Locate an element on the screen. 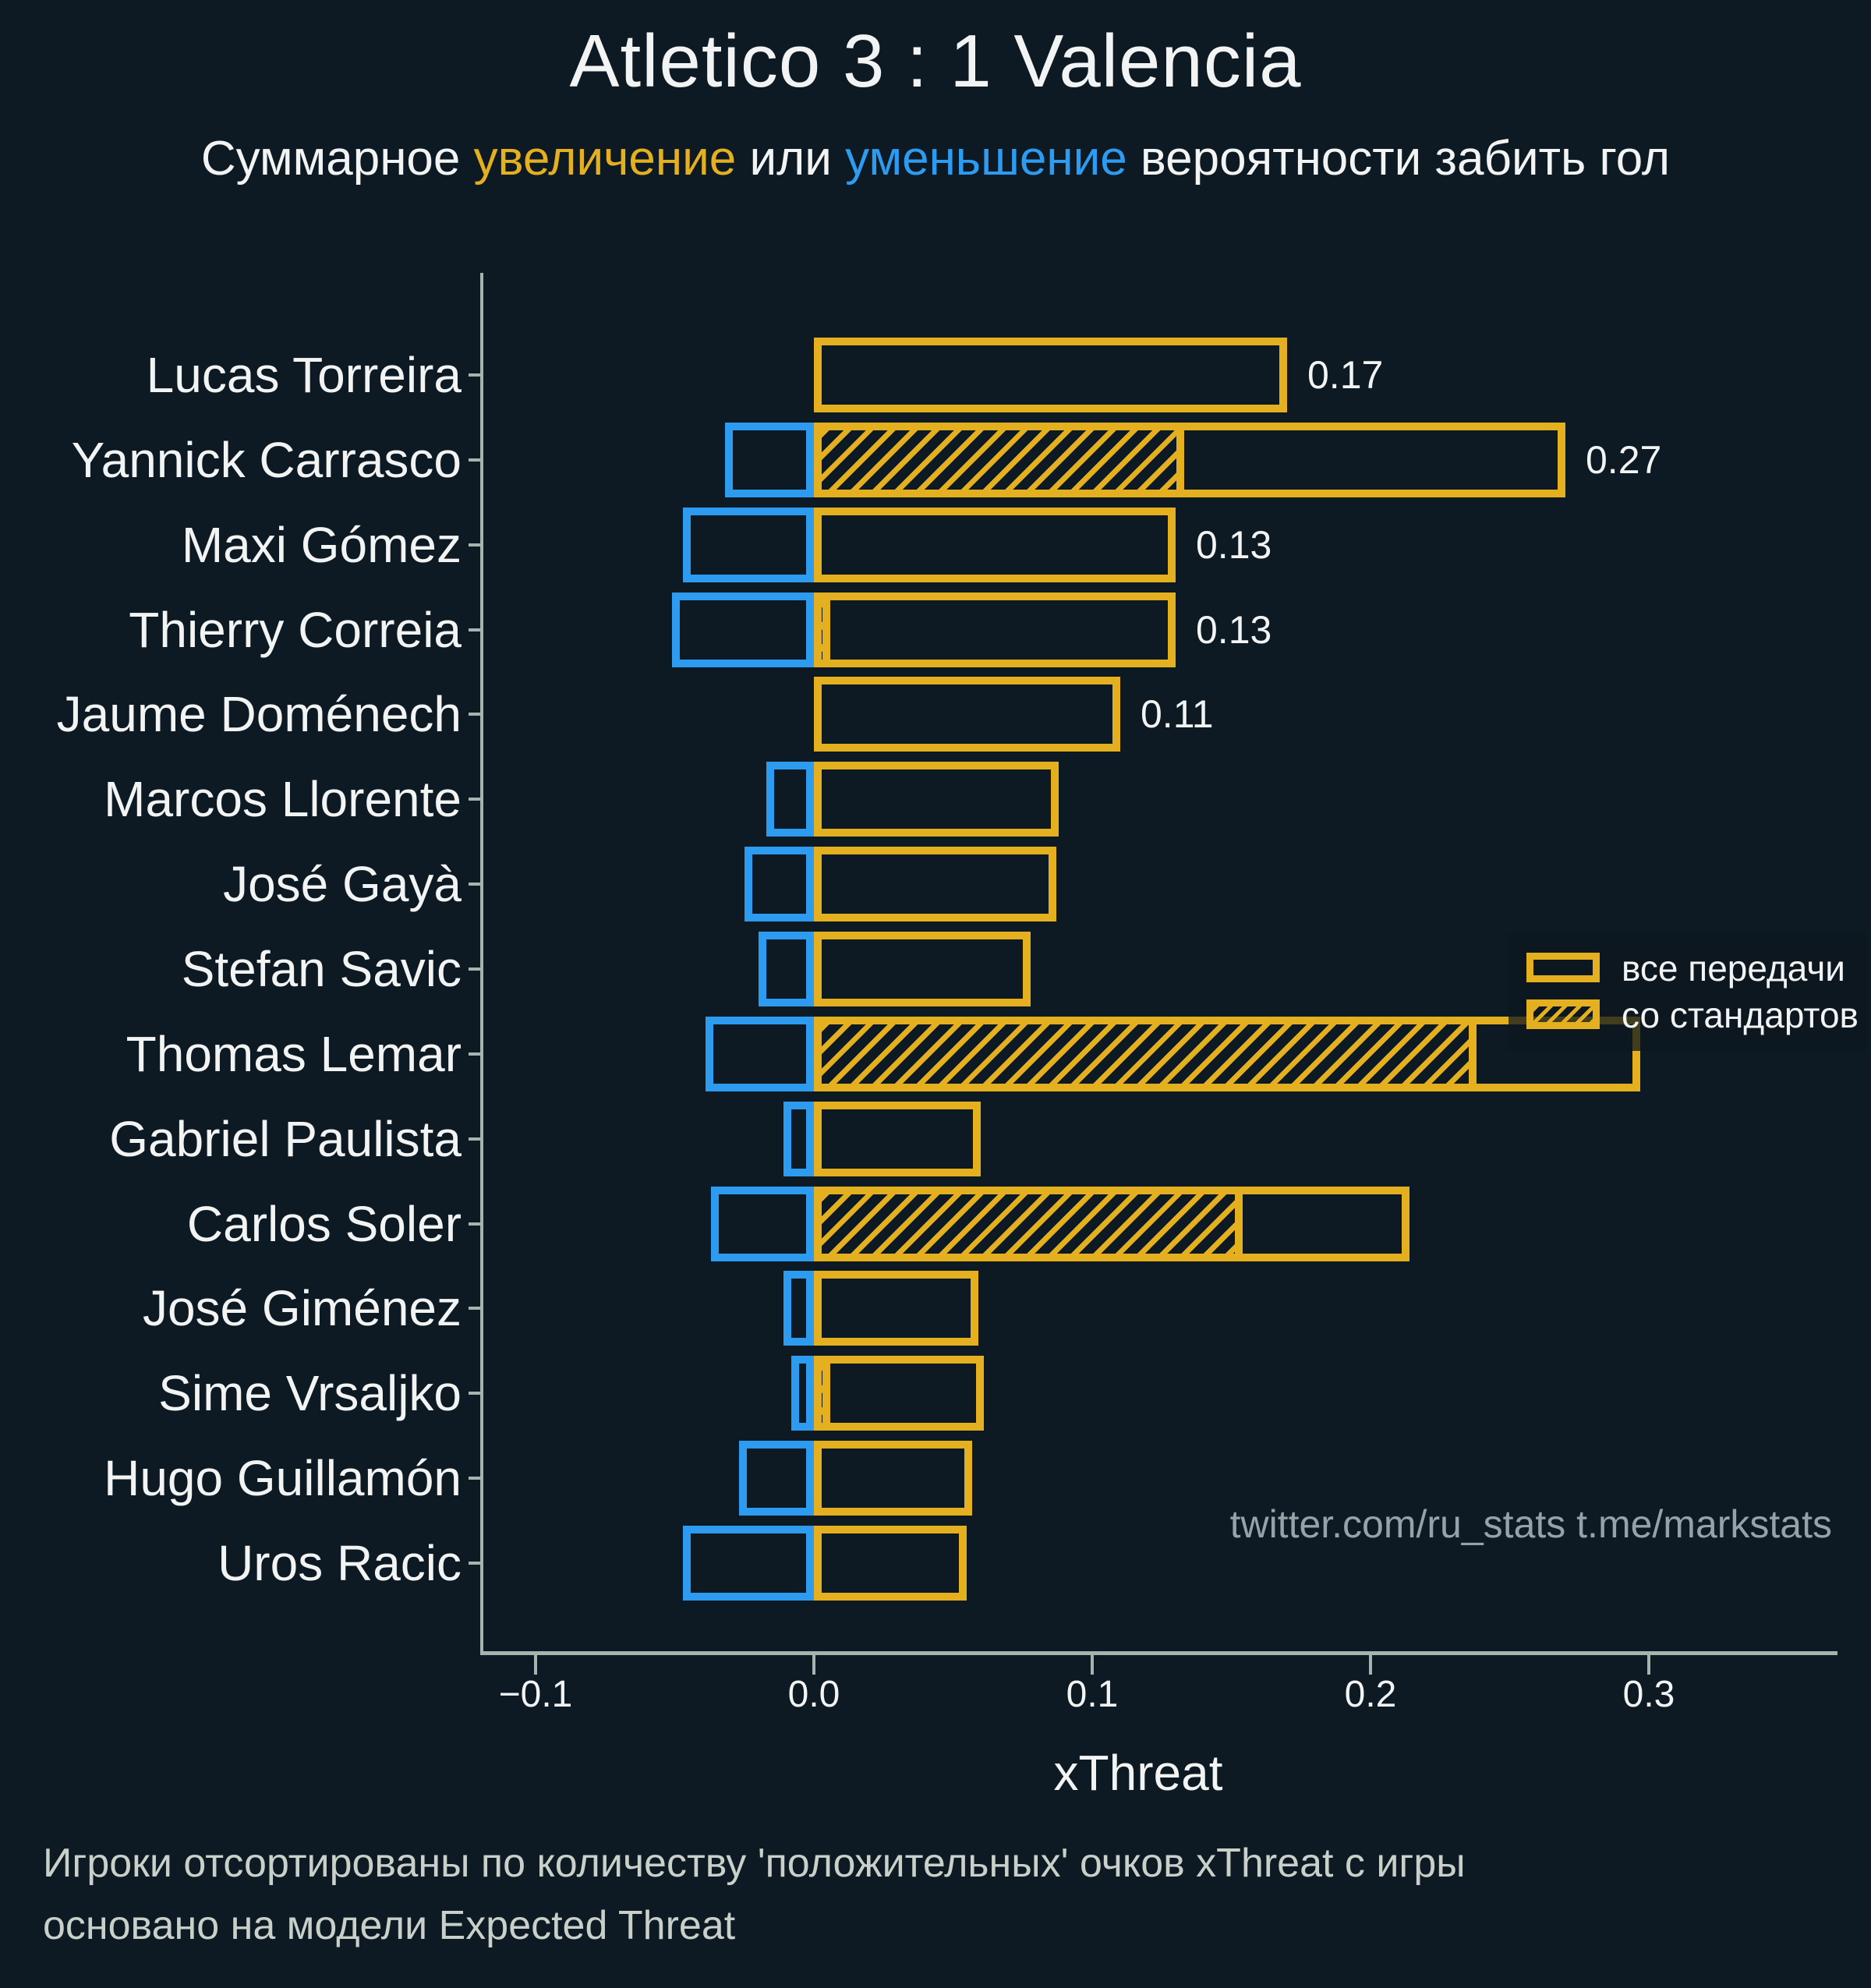  player-name-label: Gabriel Paulista is located at coordinates (285, 1138).